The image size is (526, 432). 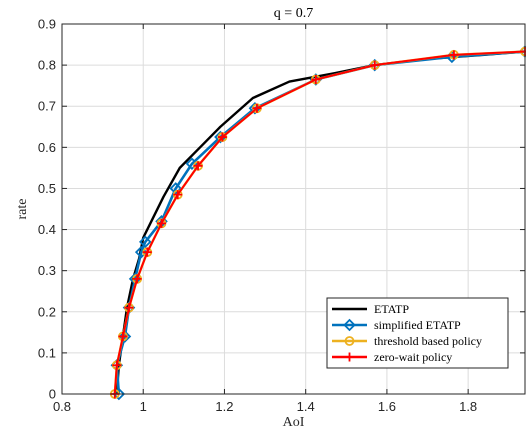 What do you see at coordinates (143, 406) in the screenshot?
I see `x-tick-label: 1` at bounding box center [143, 406].